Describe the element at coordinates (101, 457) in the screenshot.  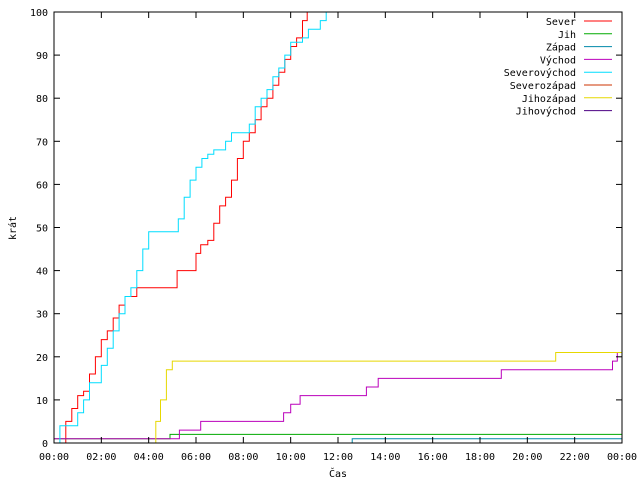
I see `x-tick-label: 02:00` at that location.